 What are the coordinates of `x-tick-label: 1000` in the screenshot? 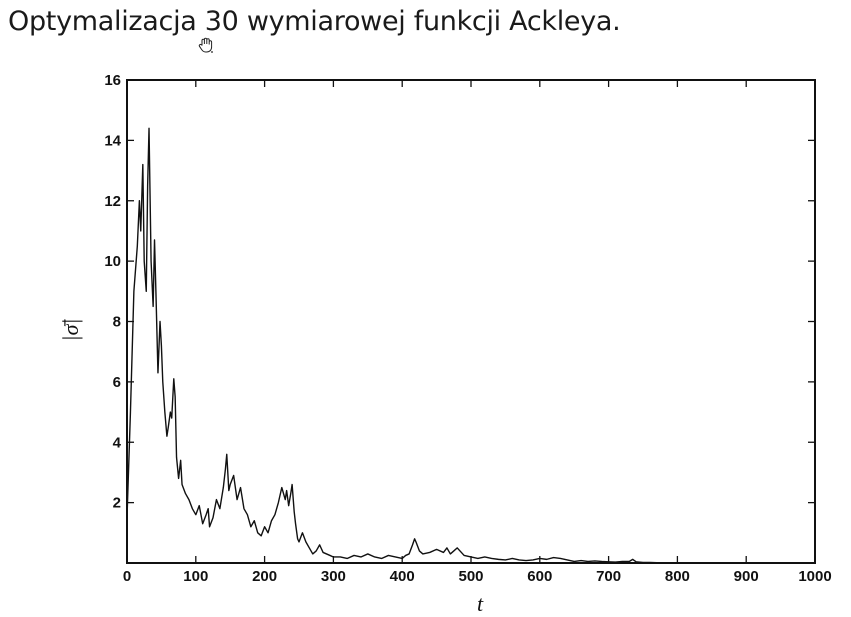 It's located at (814, 576).